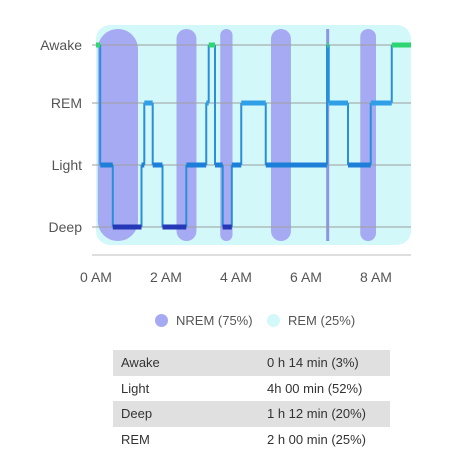 The image size is (474, 474). I want to click on summary-value-light: 4h 00 min (52%), so click(315, 388).